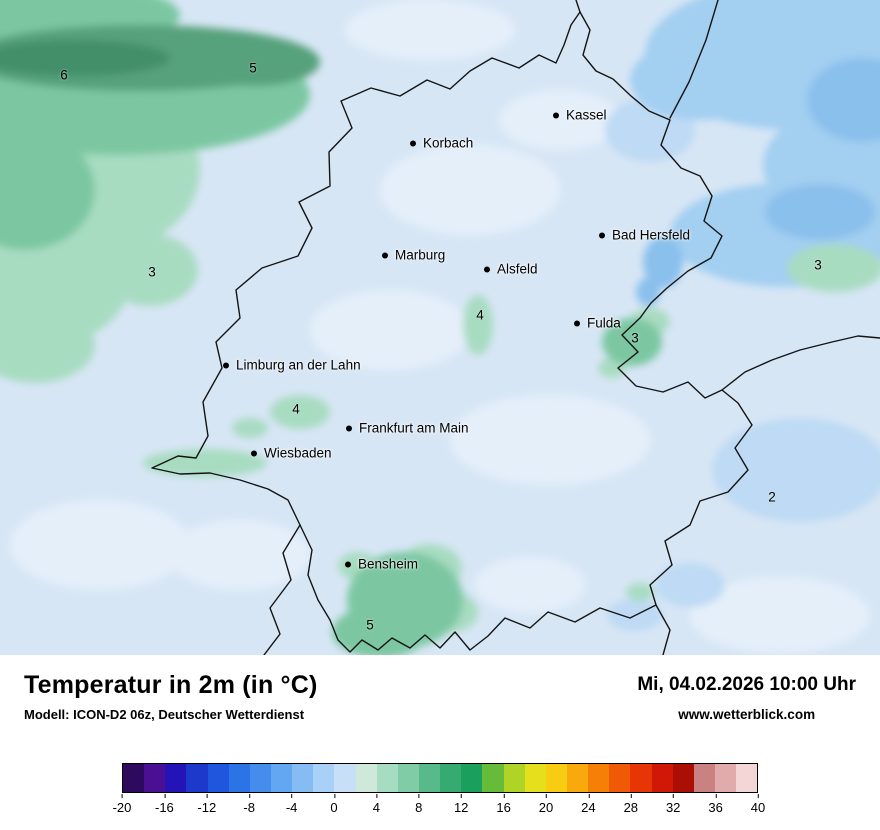 The image size is (880, 830). Describe the element at coordinates (122, 804) in the screenshot. I see `colorbar-tick-label: -20` at that location.